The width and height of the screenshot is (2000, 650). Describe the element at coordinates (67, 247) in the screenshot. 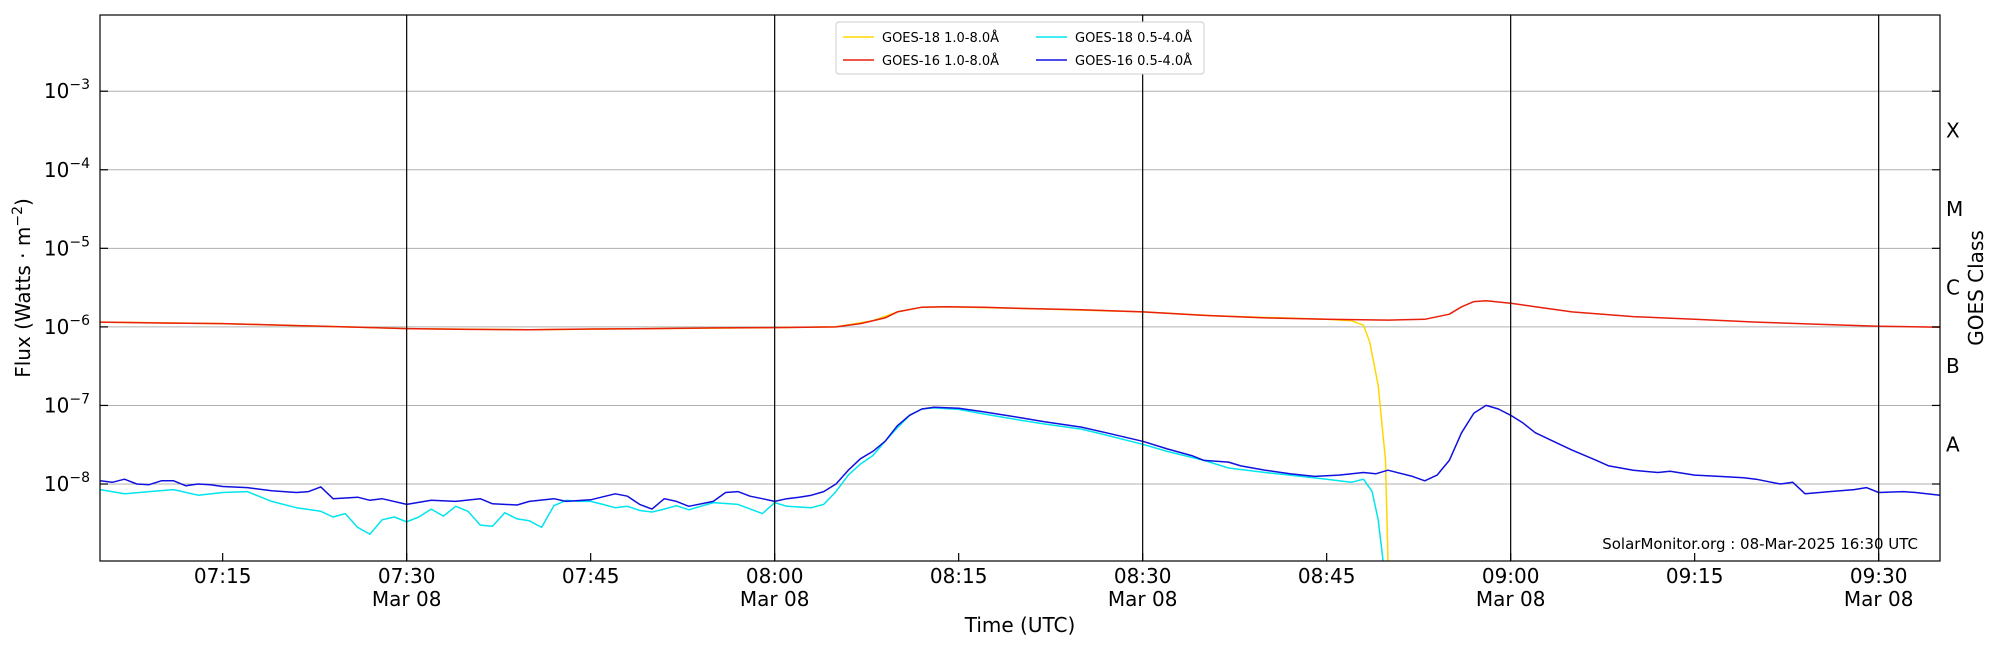

I see `y-tick-label: 10⁻⁵` at that location.